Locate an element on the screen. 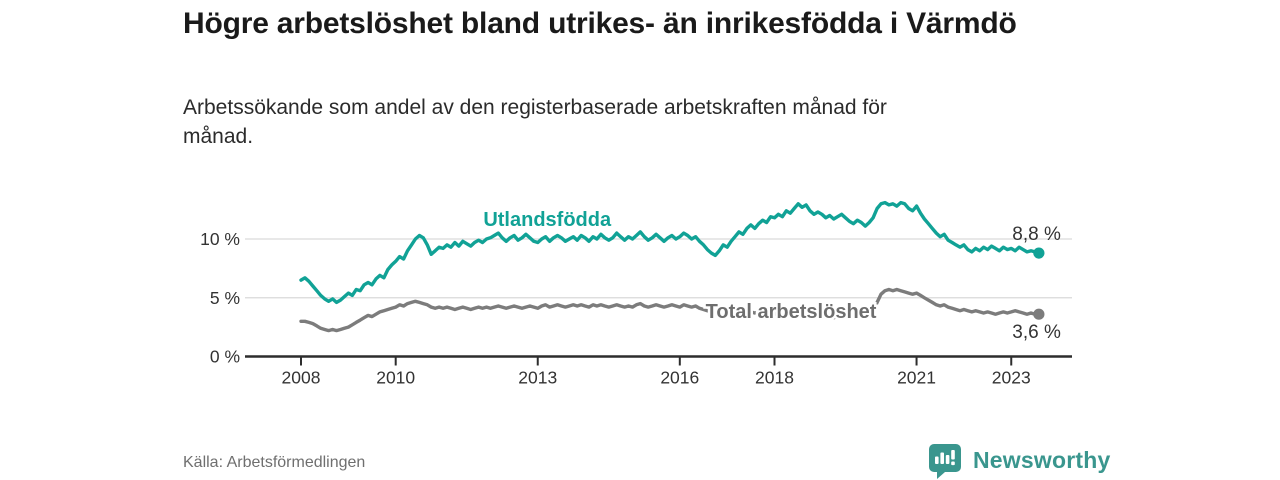  speech-bubble-bar-chart-icon is located at coordinates (945, 461).